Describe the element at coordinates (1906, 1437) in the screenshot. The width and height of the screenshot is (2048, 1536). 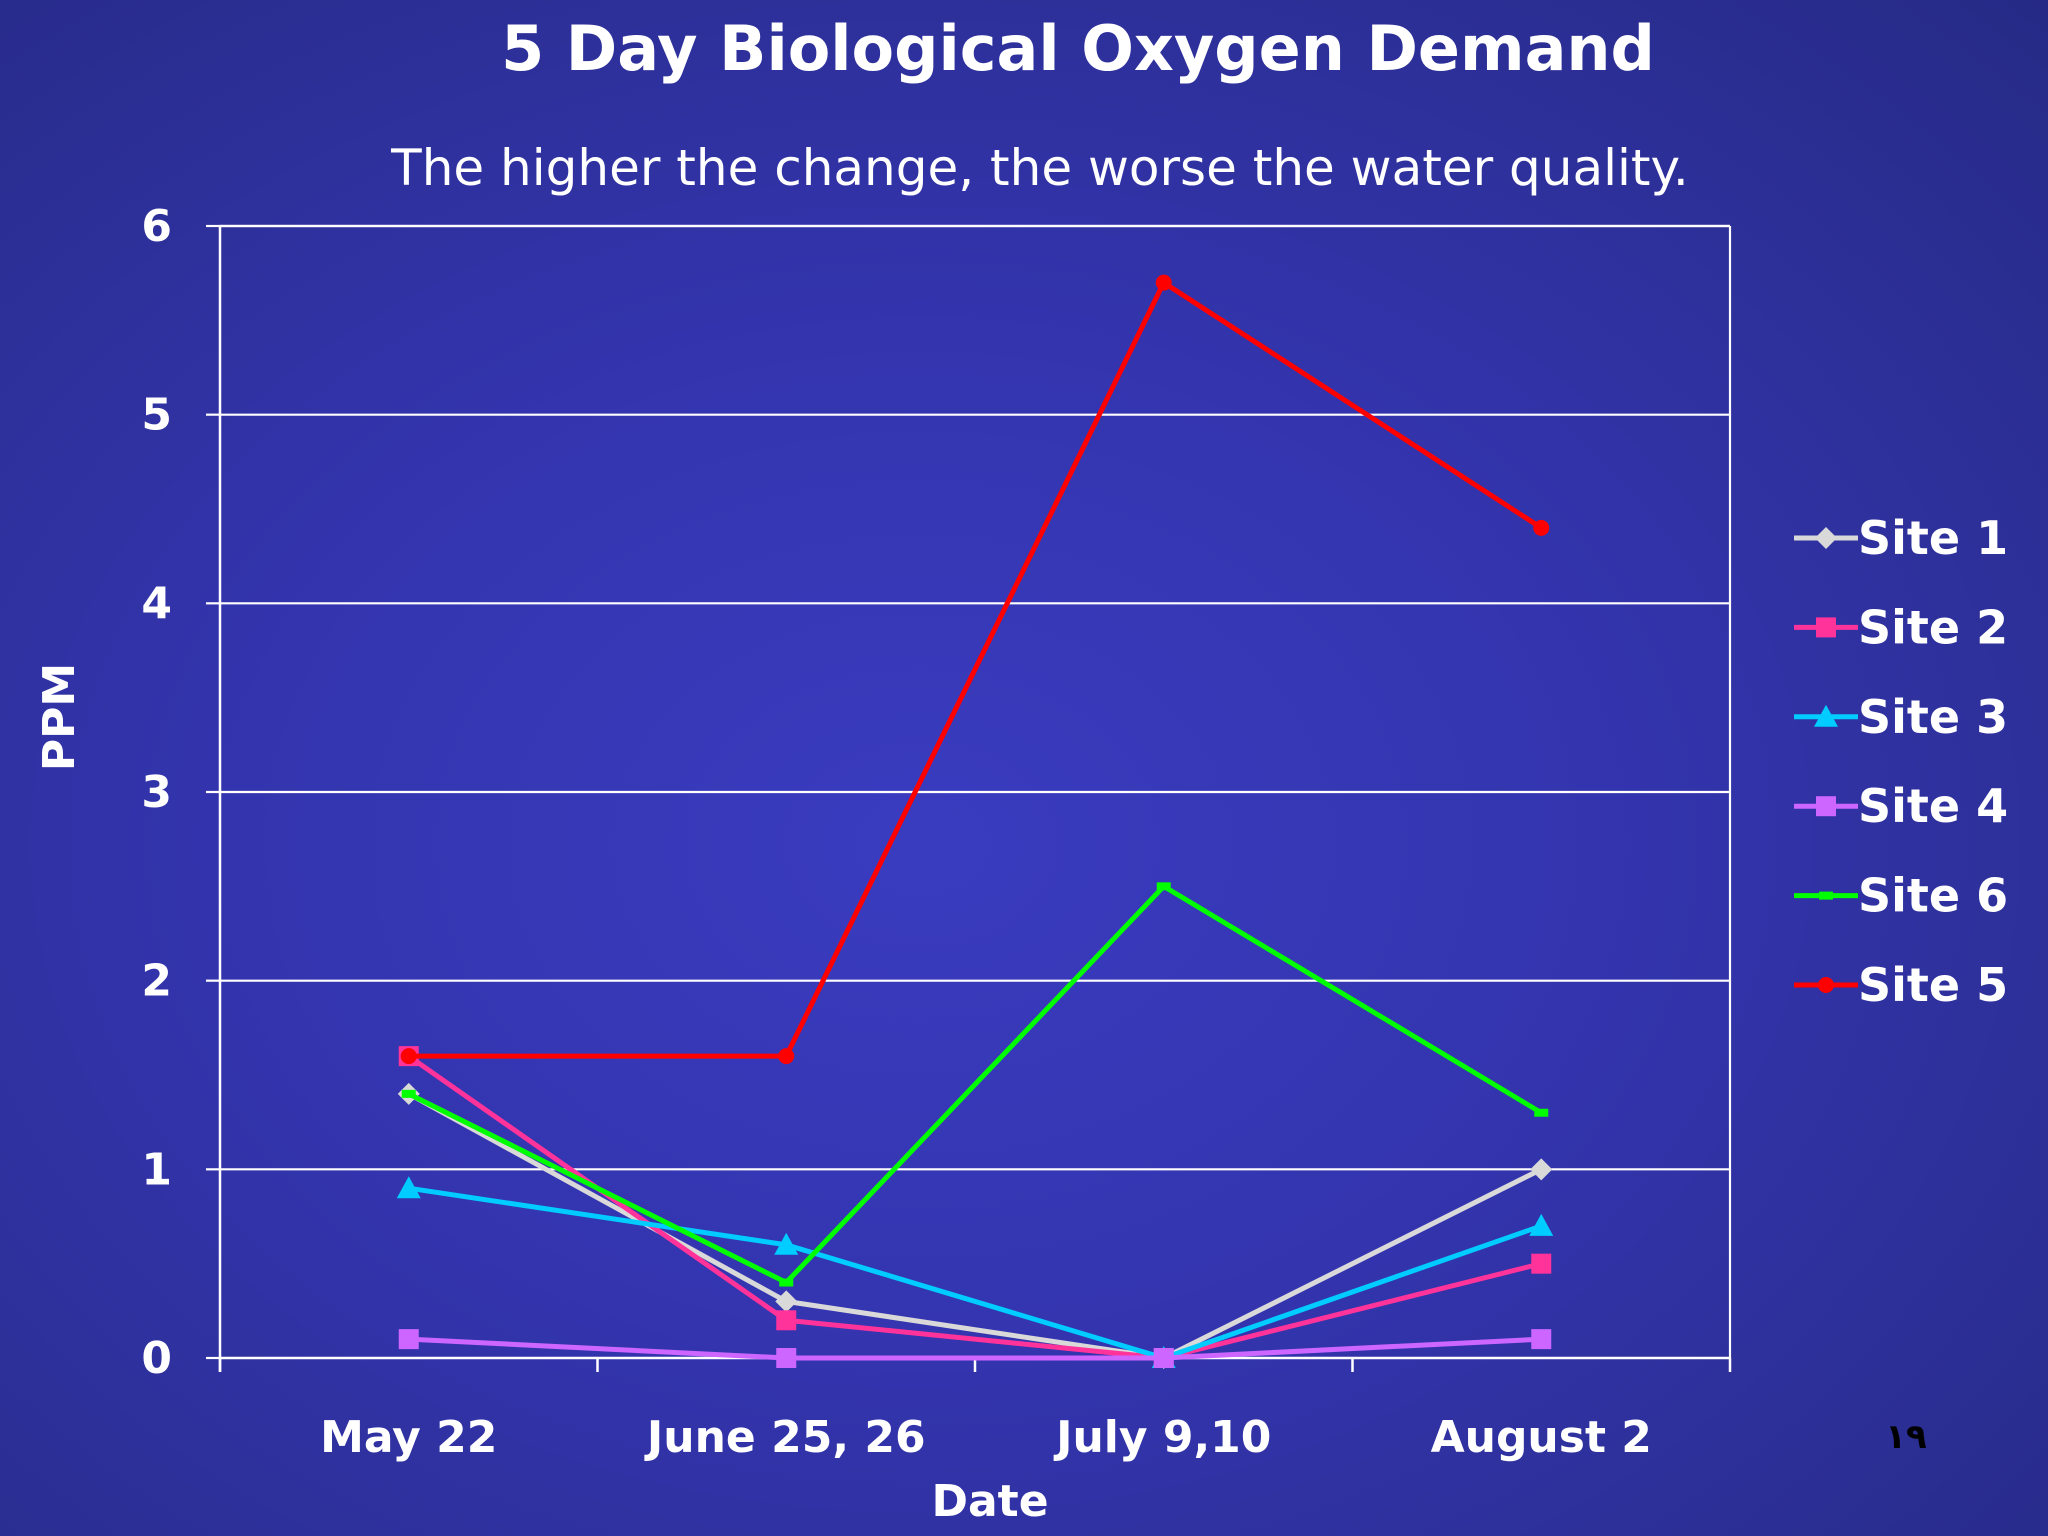
I see `slide-number: ١٩` at that location.